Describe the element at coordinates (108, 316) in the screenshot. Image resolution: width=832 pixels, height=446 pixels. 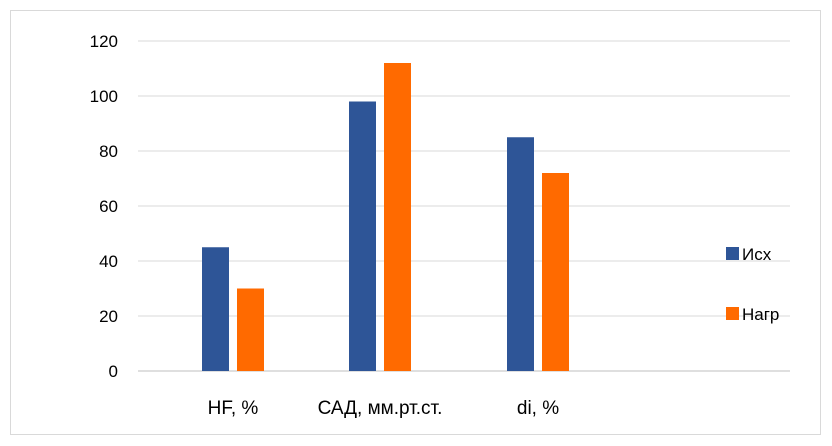
I see `y-tick-label: 20` at that location.